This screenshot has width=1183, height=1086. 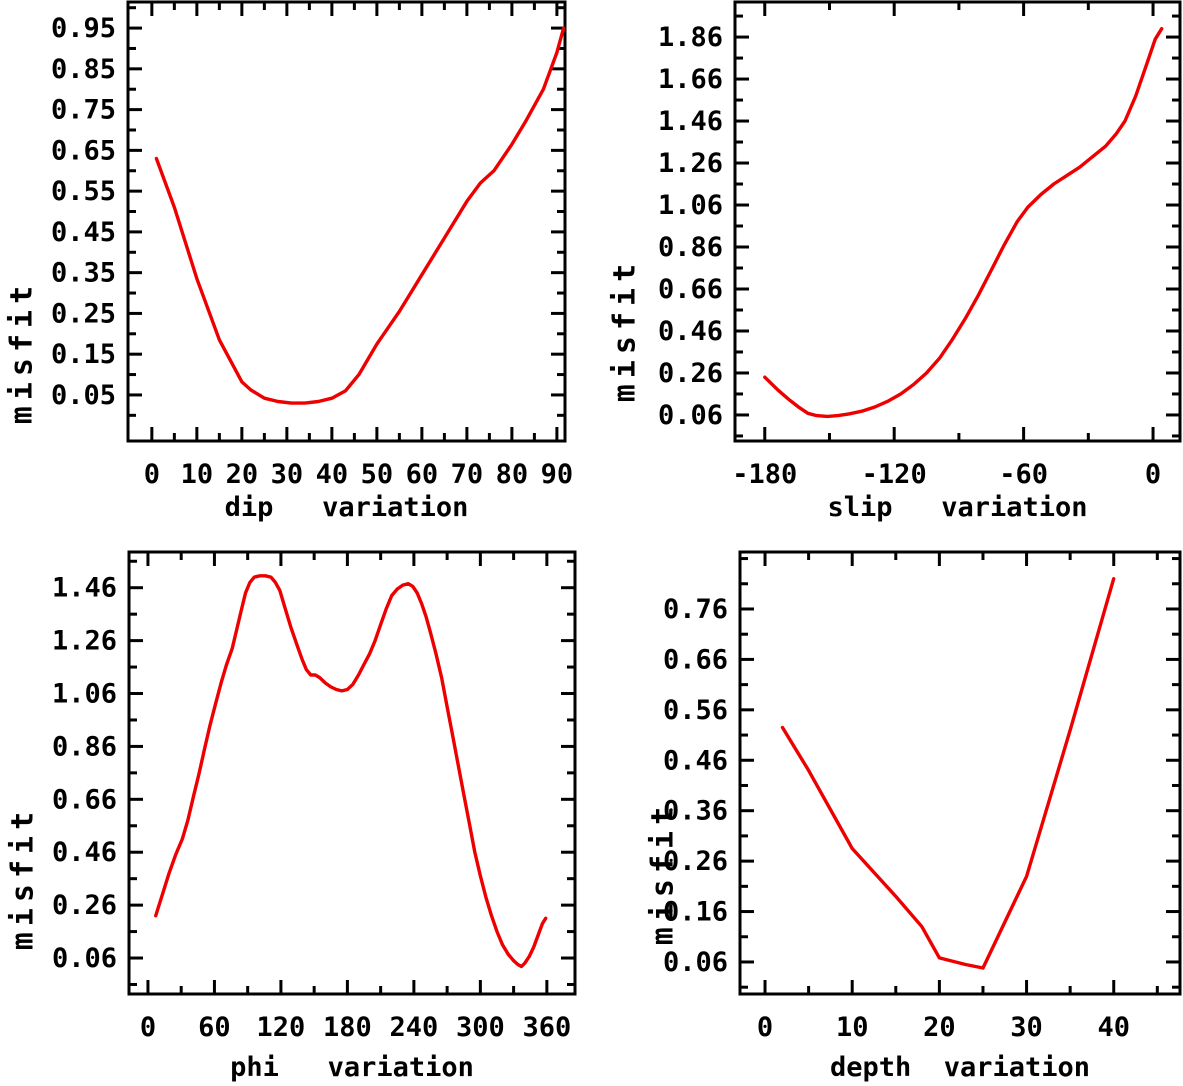 What do you see at coordinates (557, 474) in the screenshot?
I see `x-tick-label: 90` at bounding box center [557, 474].